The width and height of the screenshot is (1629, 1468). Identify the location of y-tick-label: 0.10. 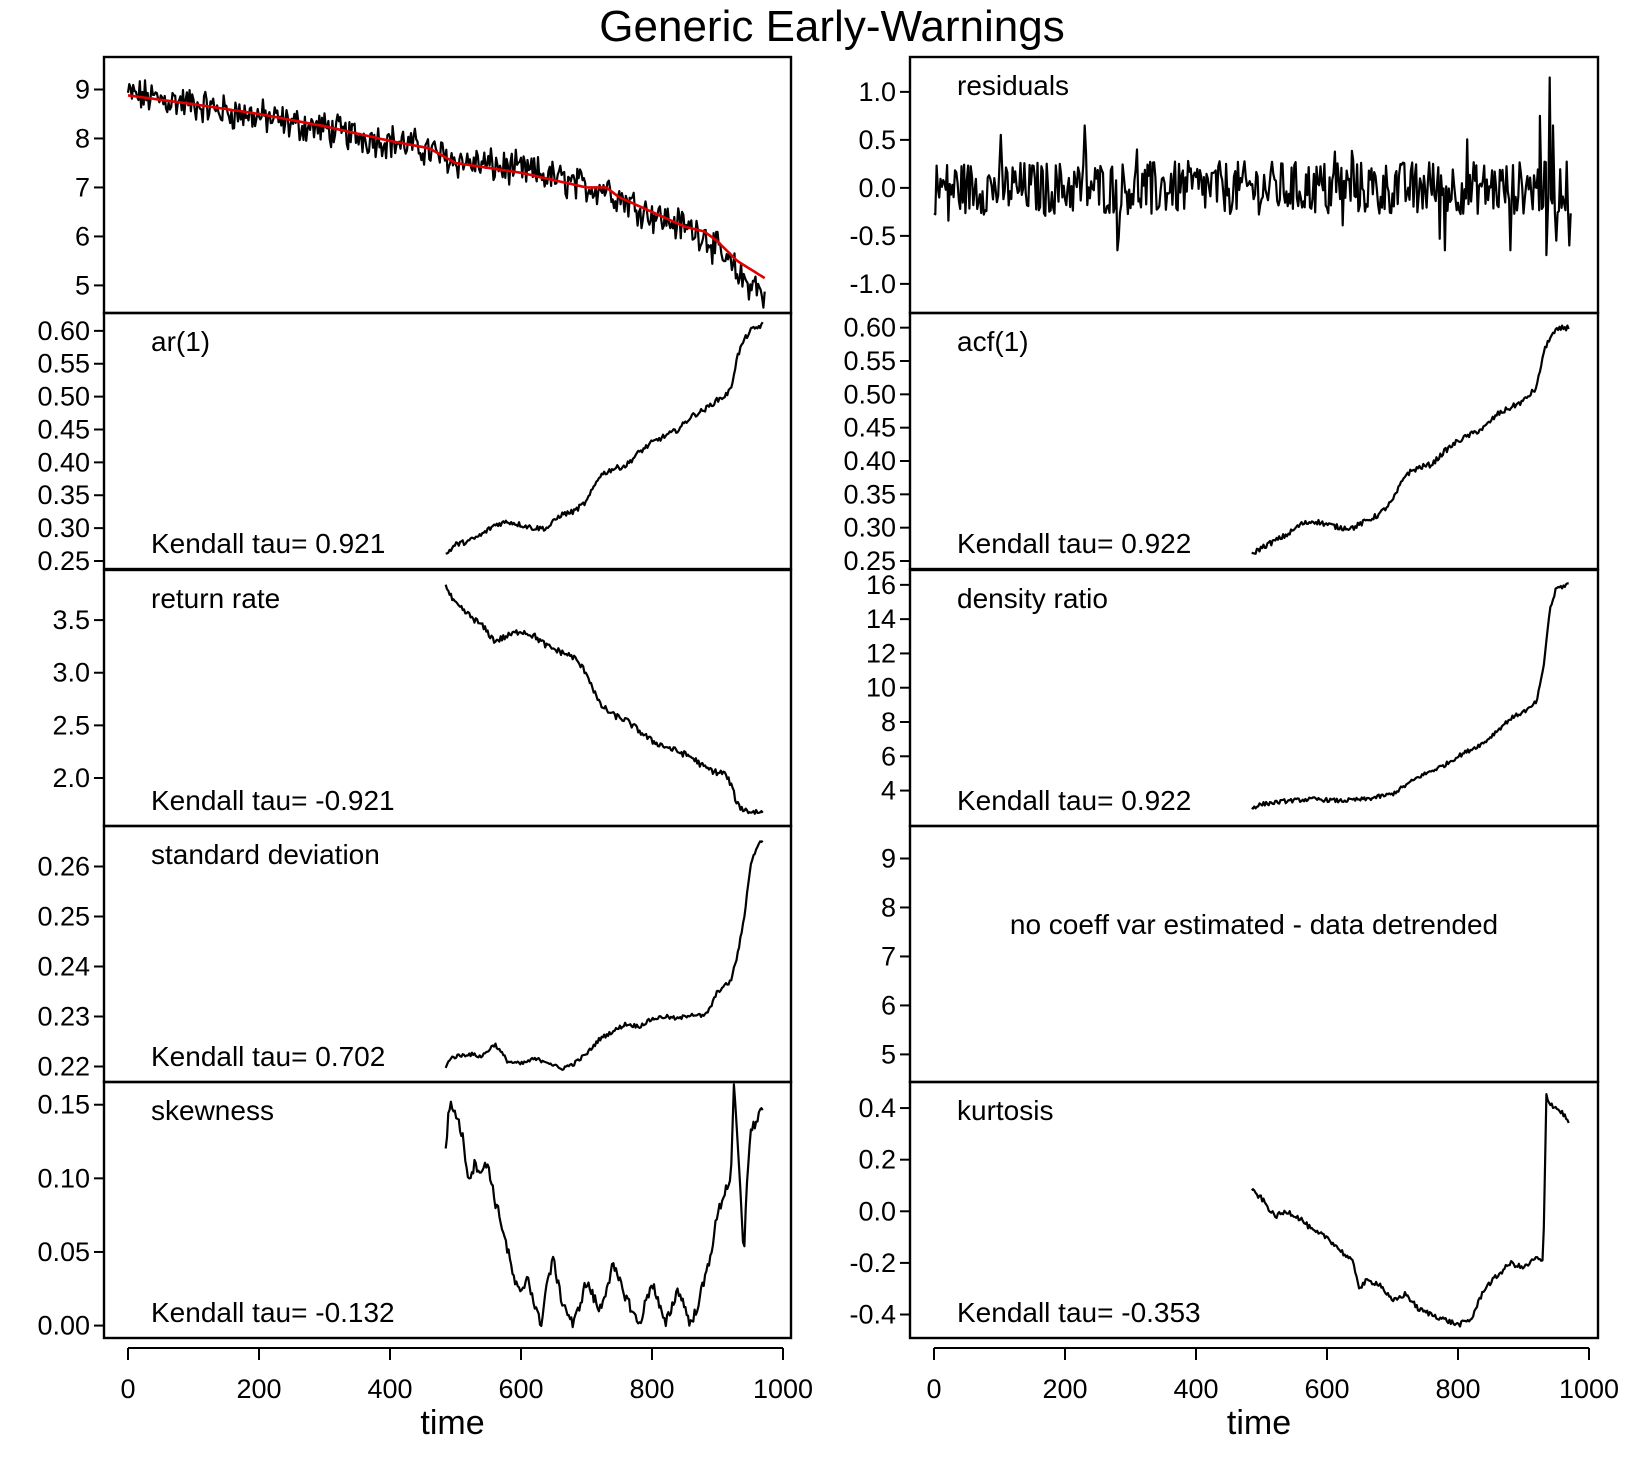
(63, 1178).